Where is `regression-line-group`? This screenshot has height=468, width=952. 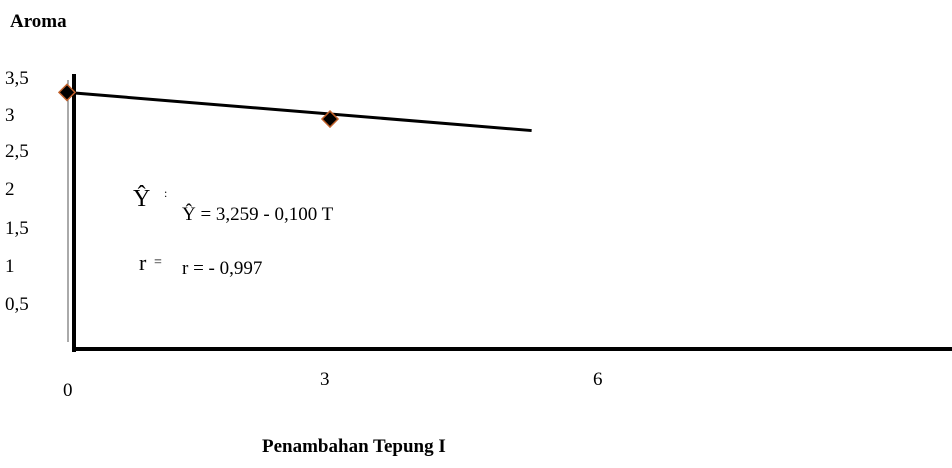 regression-line-group is located at coordinates (299, 111).